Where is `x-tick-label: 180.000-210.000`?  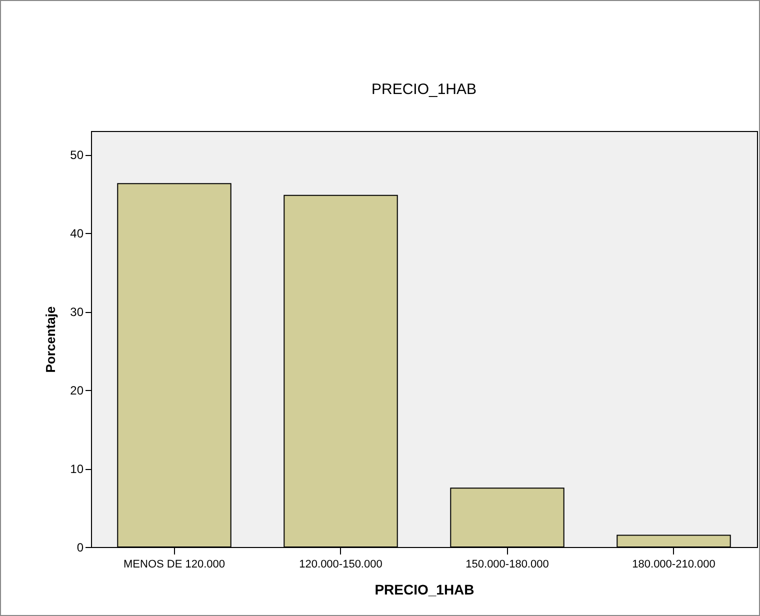
x-tick-label: 180.000-210.000 is located at coordinates (674, 564).